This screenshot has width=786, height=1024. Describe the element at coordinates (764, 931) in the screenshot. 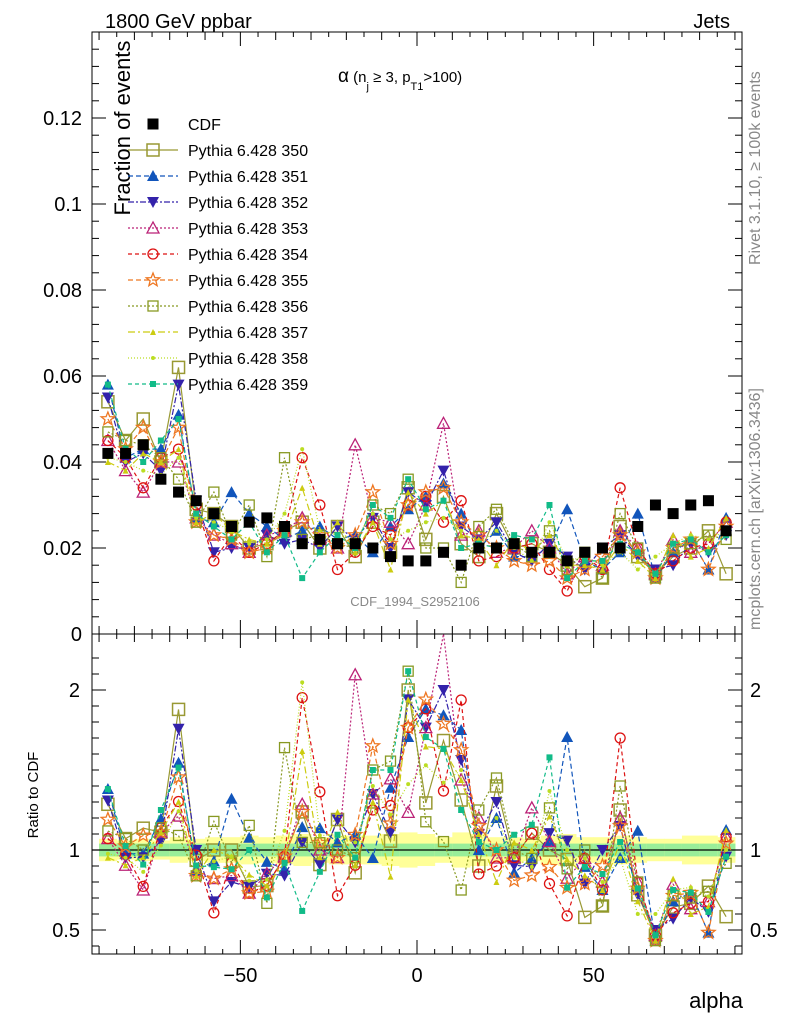

I see `ratio-tick-label-right: 0.5` at that location.